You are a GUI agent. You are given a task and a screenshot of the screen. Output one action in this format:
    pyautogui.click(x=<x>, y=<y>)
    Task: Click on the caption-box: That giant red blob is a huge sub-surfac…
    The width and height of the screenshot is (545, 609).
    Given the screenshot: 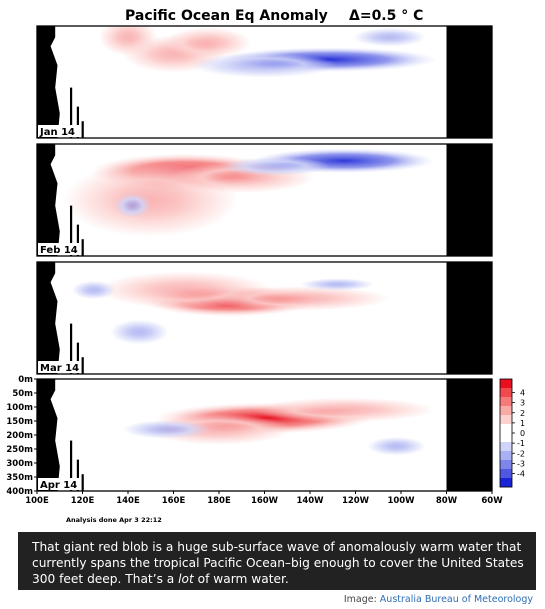 What is the action you would take?
    pyautogui.click(x=277, y=561)
    